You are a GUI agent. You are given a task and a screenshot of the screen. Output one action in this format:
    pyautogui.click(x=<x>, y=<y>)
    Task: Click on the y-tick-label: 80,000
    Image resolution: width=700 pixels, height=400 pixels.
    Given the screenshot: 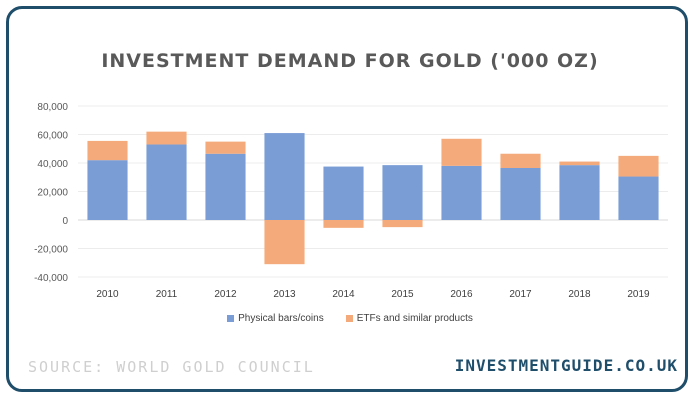 What is the action you would take?
    pyautogui.click(x=52, y=107)
    